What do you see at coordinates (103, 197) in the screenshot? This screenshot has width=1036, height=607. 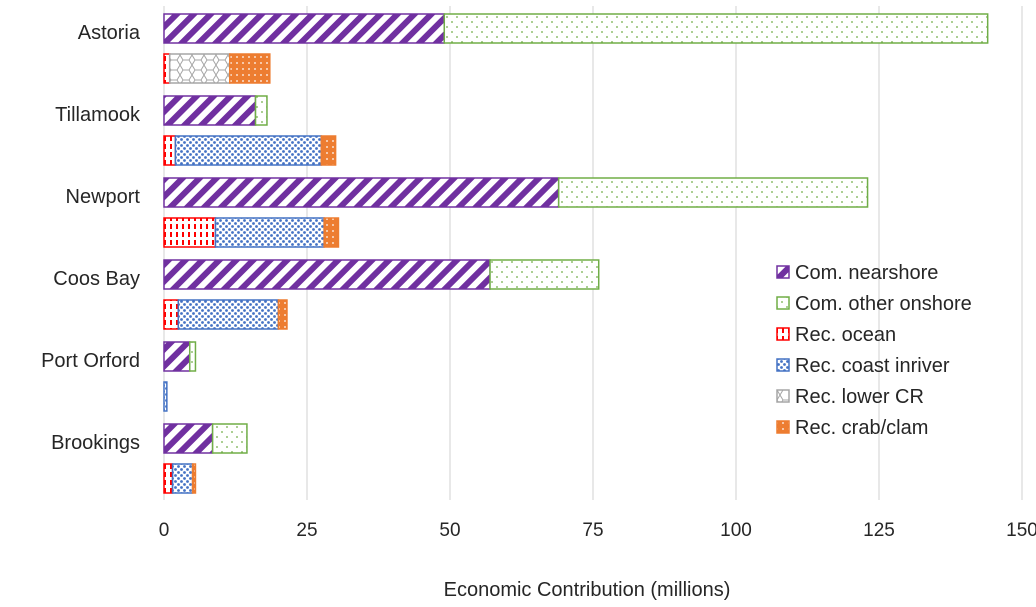 I see `category-label: Newport` at bounding box center [103, 197].